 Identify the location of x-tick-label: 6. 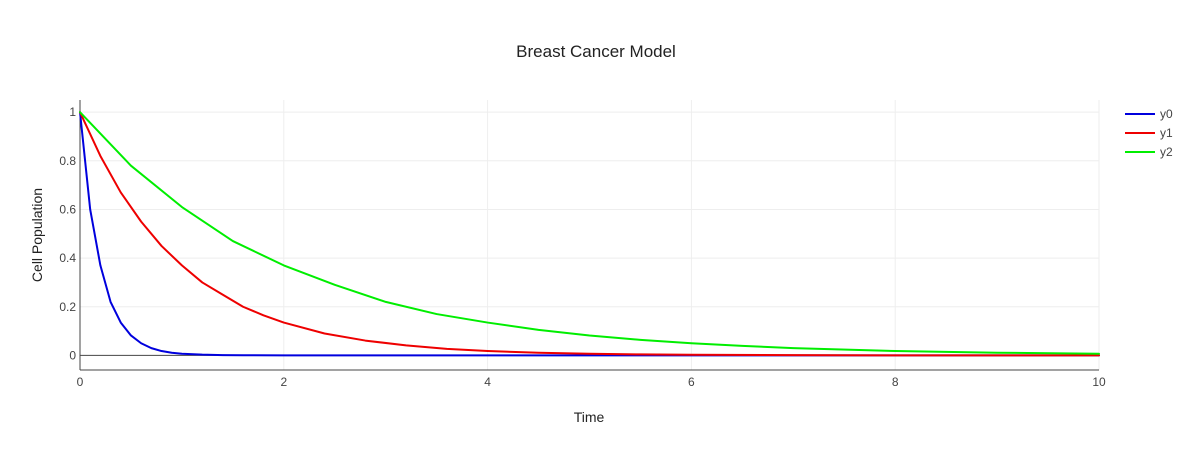
(691, 382).